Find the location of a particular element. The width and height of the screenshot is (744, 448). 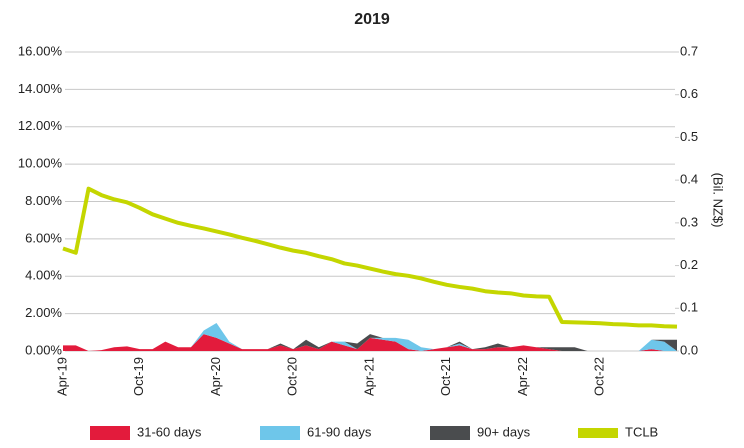

legend-label: 31-60 days is located at coordinates (169, 431).